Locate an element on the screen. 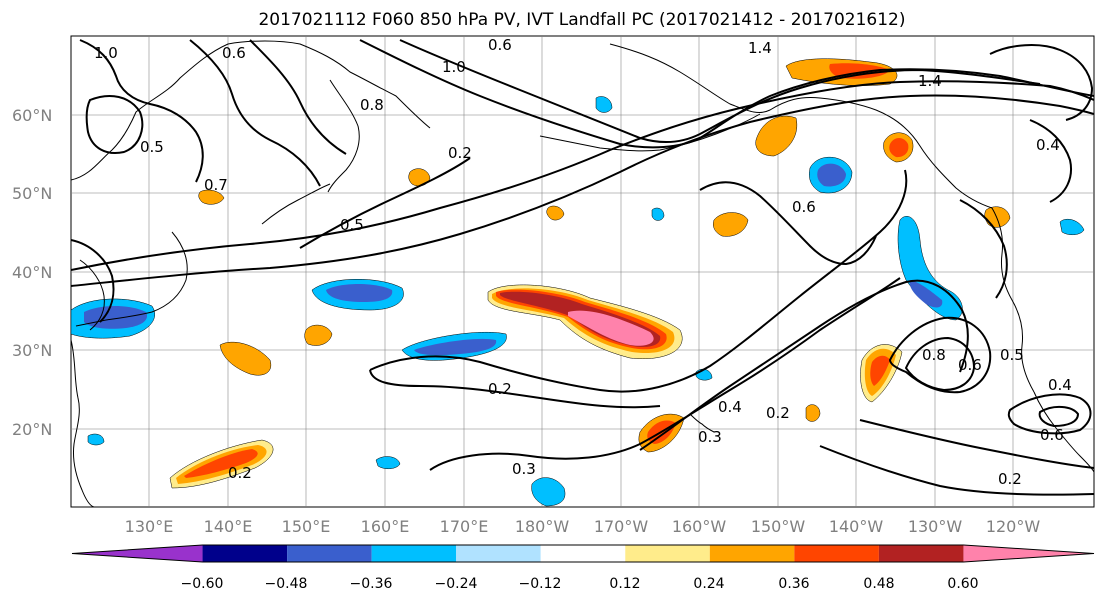 Image resolution: width=1105 pixels, height=601 pixels. lon-label-150E: 150°E is located at coordinates (306, 526).